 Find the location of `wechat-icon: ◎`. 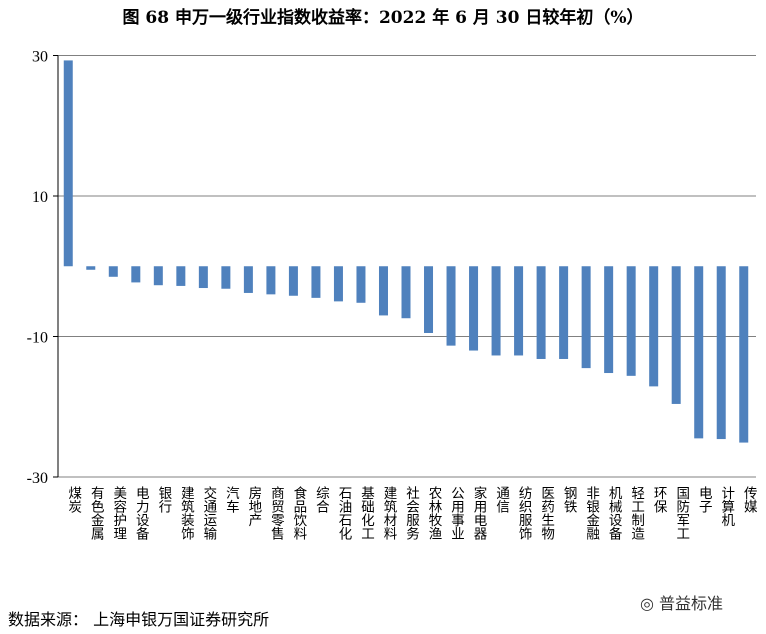

wechat-icon: ◎ is located at coordinates (650, 603).